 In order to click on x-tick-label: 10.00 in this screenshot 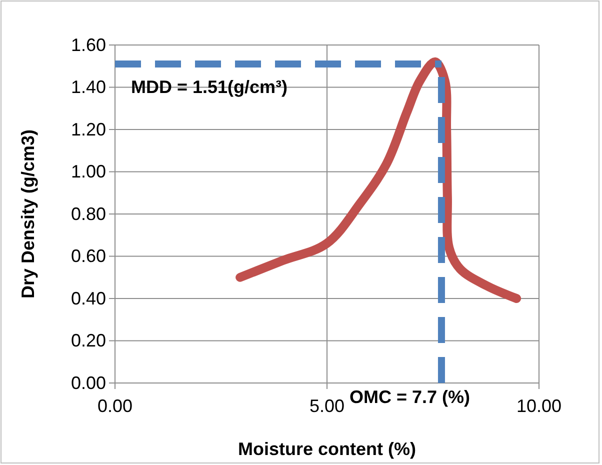, I will do `click(539, 406)`.